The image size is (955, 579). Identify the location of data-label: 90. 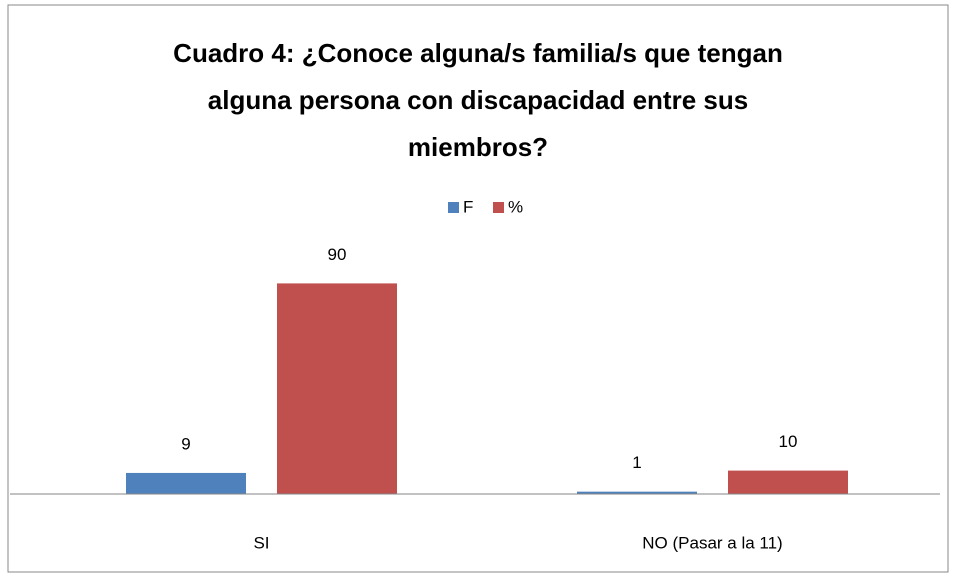
(337, 254).